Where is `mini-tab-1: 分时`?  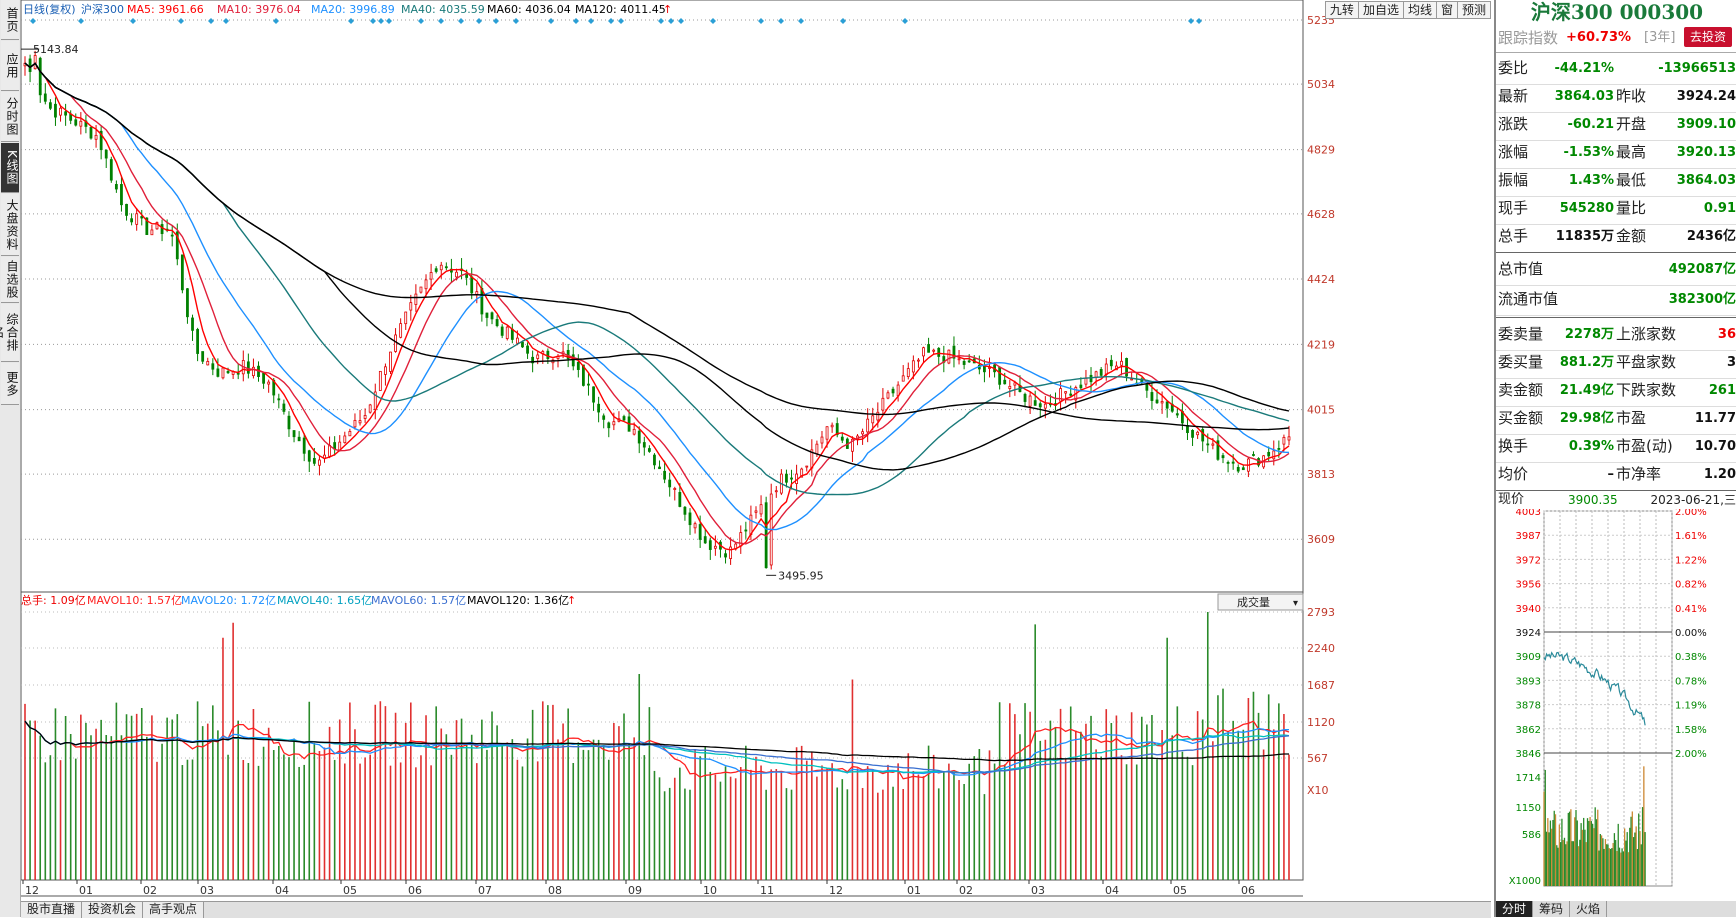 mini-tab-1: 分时 is located at coordinates (1515, 909).